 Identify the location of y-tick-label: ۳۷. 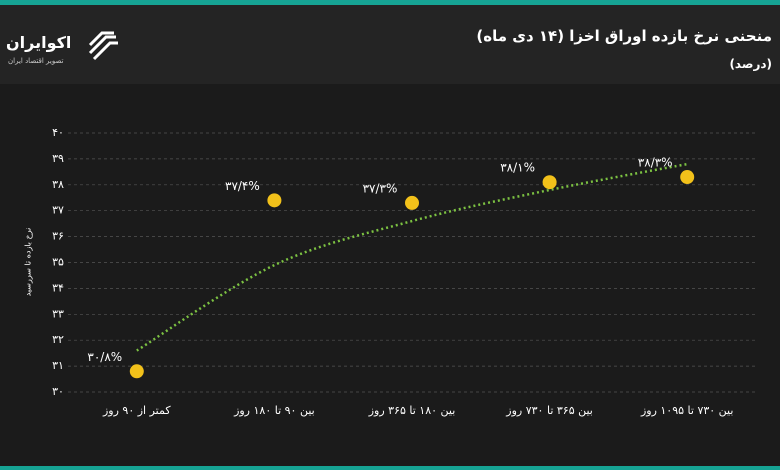
(58, 210).